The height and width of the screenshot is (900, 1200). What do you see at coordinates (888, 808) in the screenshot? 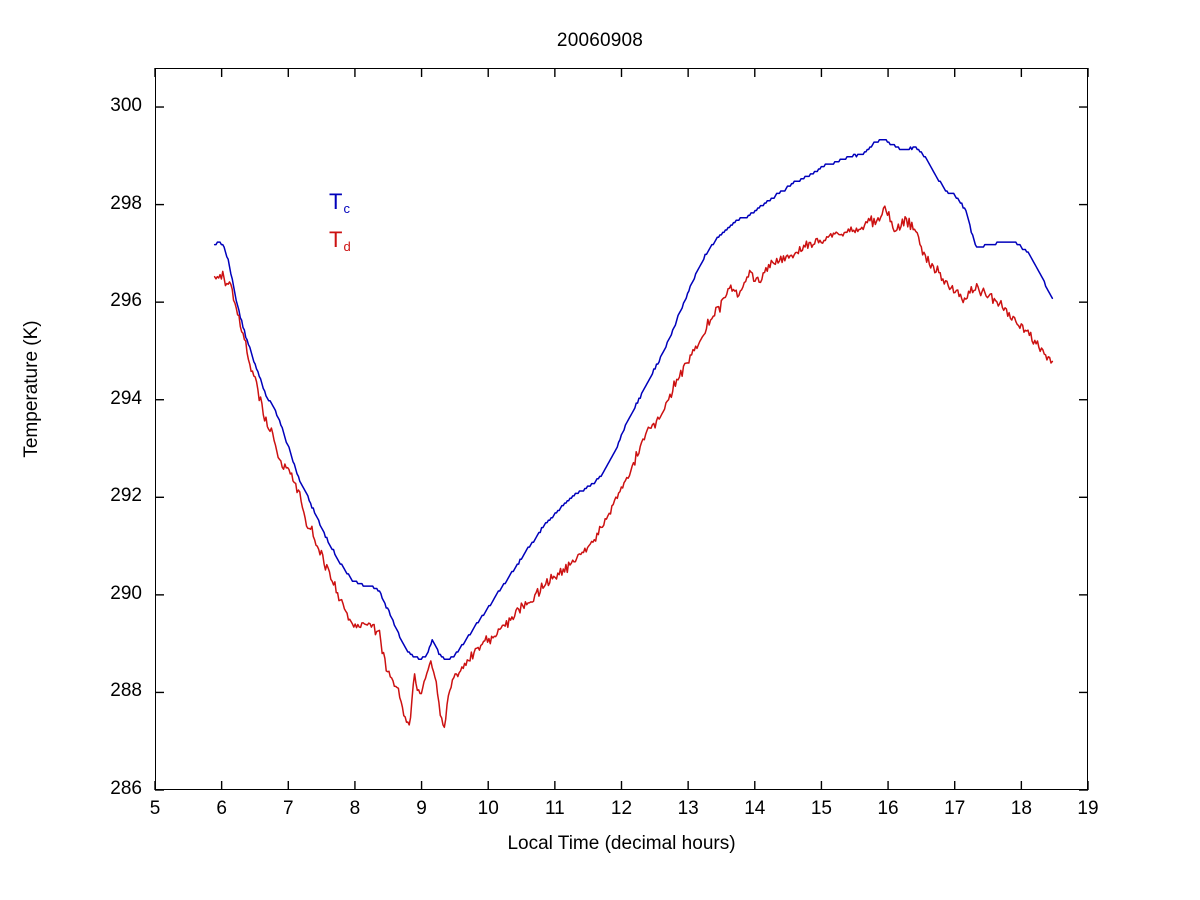
I see `x-tick-label: 16` at bounding box center [888, 808].